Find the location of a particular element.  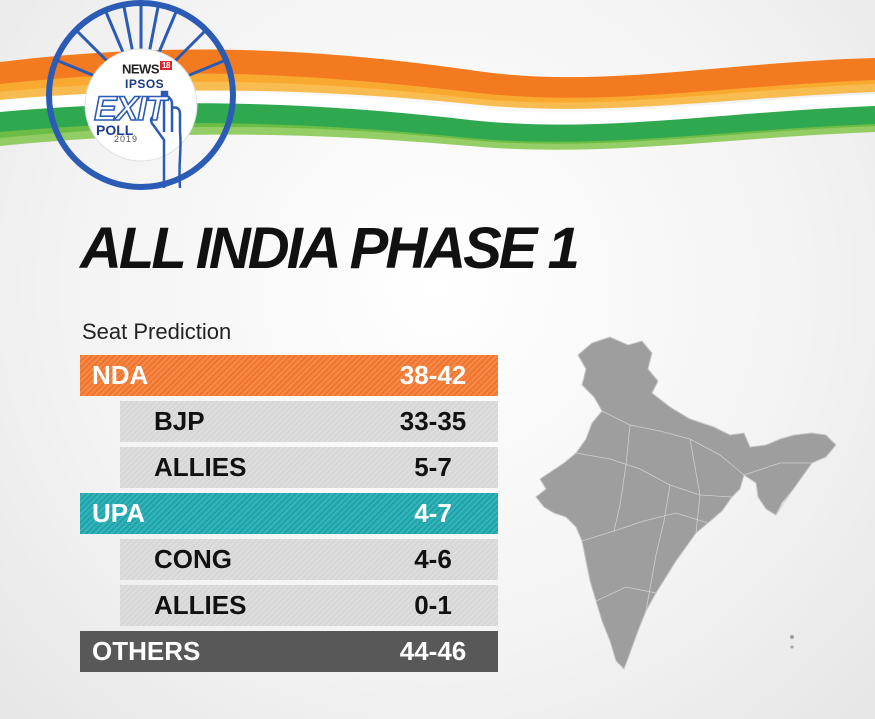

news18-ipsos-exit-poll-logo: NEWS 18 IPSOS EXIT POLL 2019 is located at coordinates (141, 97).